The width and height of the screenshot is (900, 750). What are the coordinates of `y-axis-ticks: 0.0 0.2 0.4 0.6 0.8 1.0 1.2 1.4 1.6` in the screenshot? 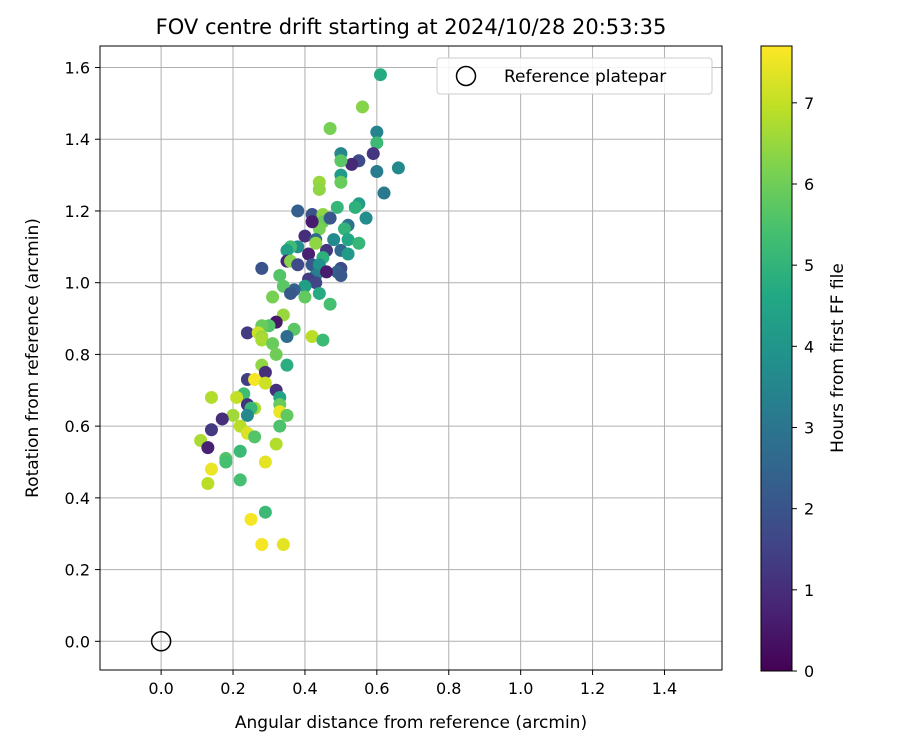 It's located at (82, 355).